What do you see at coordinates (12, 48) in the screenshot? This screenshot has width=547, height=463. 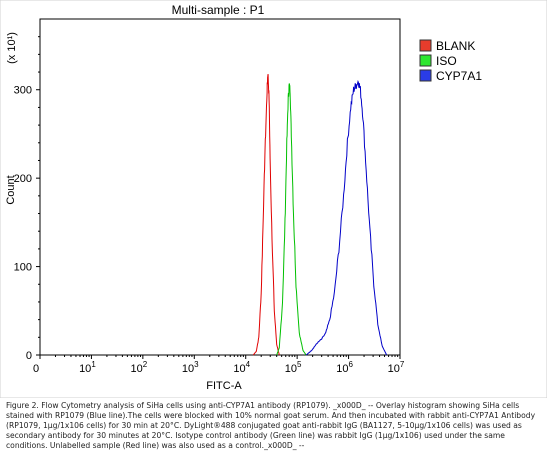 I see `y-multiplier-label: (x 10¹)` at bounding box center [12, 48].